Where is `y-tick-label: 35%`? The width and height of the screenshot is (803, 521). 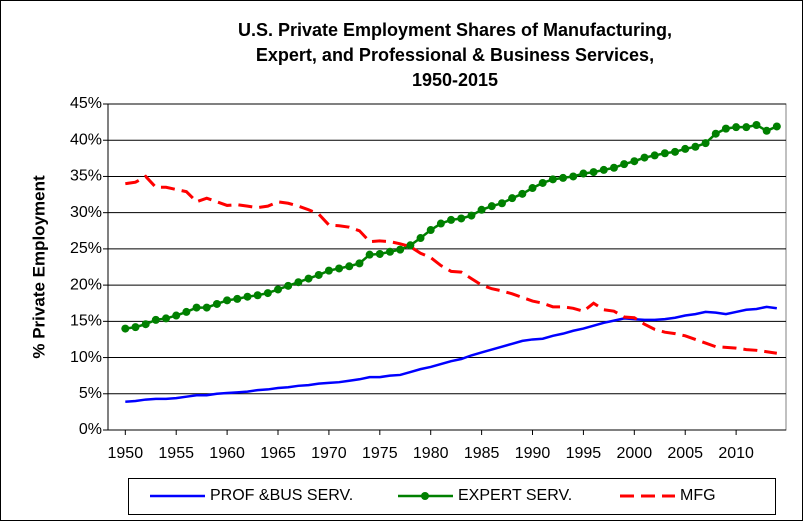
y-tick-label: 35% is located at coordinates (86, 176).